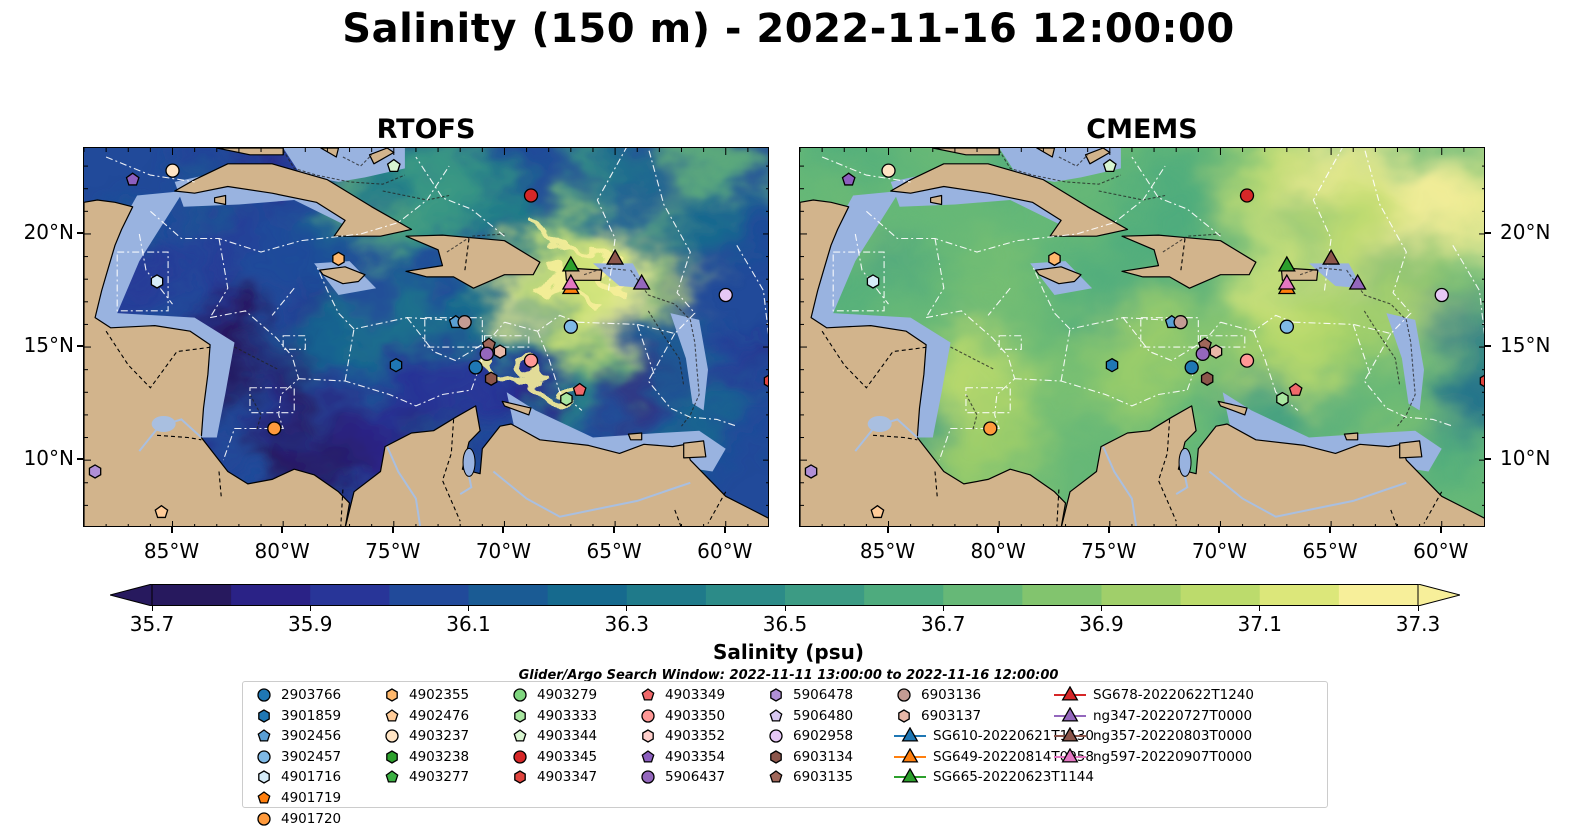  I want to click on legend-label: 5906437, so click(695, 777).